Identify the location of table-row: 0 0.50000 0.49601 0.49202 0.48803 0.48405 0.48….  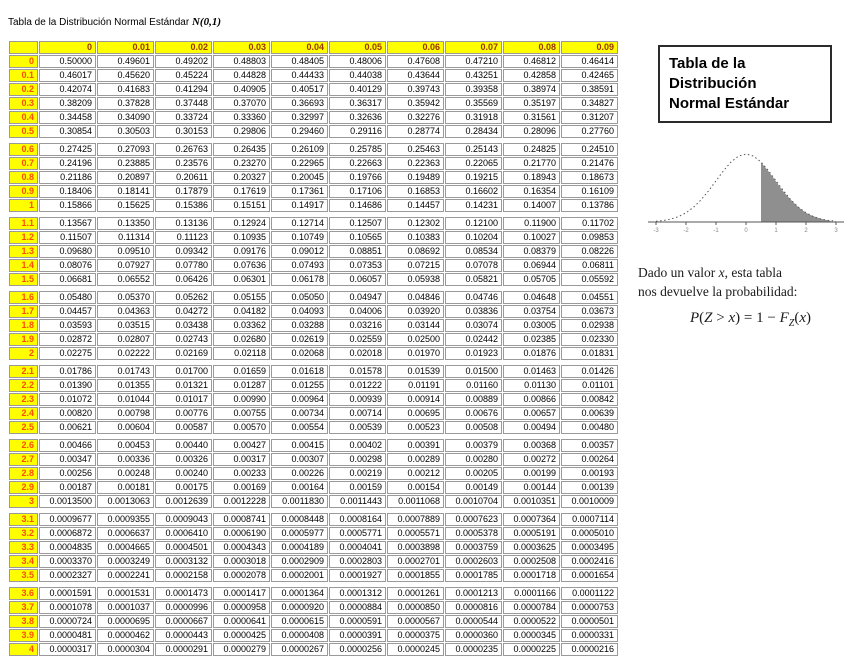
(313, 61).